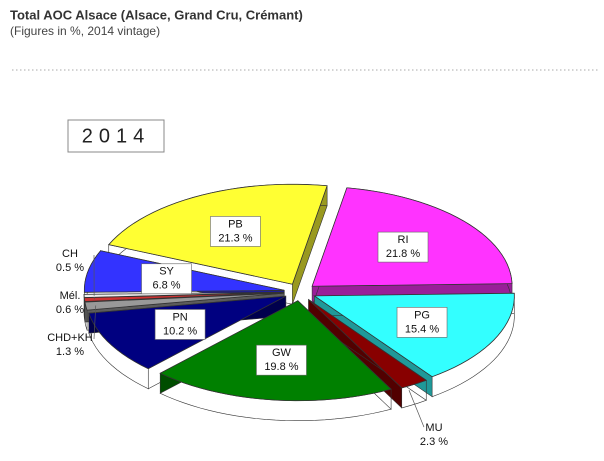 The image size is (604, 461). Describe the element at coordinates (403, 254) in the screenshot. I see `slice-value-label: 21.8 %` at that location.